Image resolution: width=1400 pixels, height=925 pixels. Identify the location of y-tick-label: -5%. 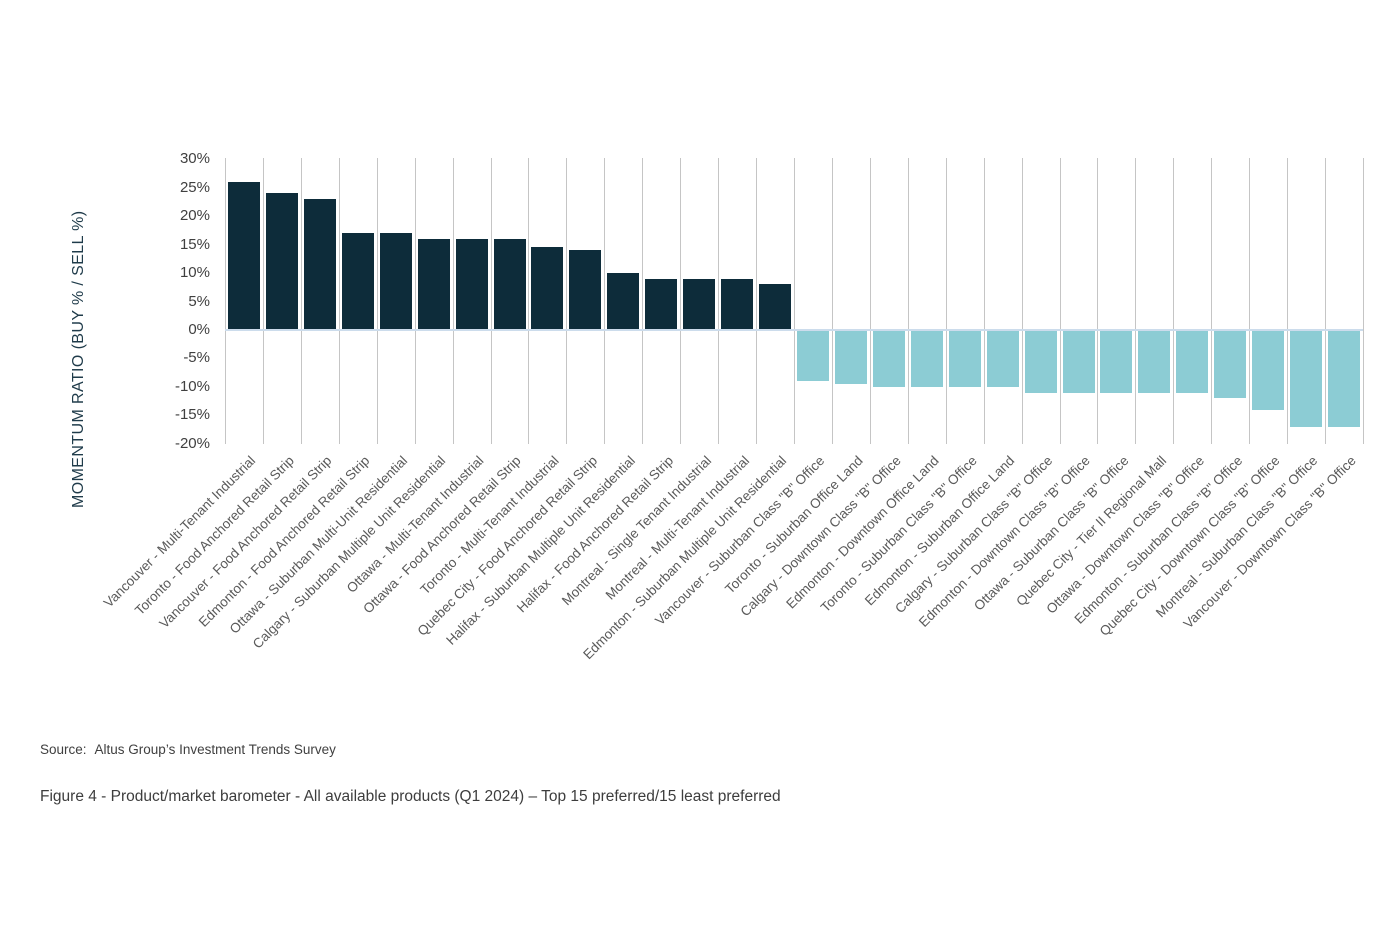
(196, 358).